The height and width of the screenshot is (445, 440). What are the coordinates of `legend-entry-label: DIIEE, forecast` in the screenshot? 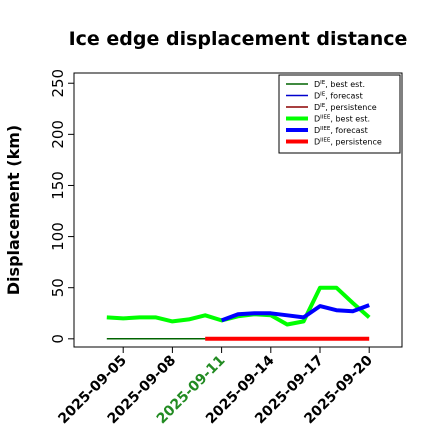 It's located at (341, 130).